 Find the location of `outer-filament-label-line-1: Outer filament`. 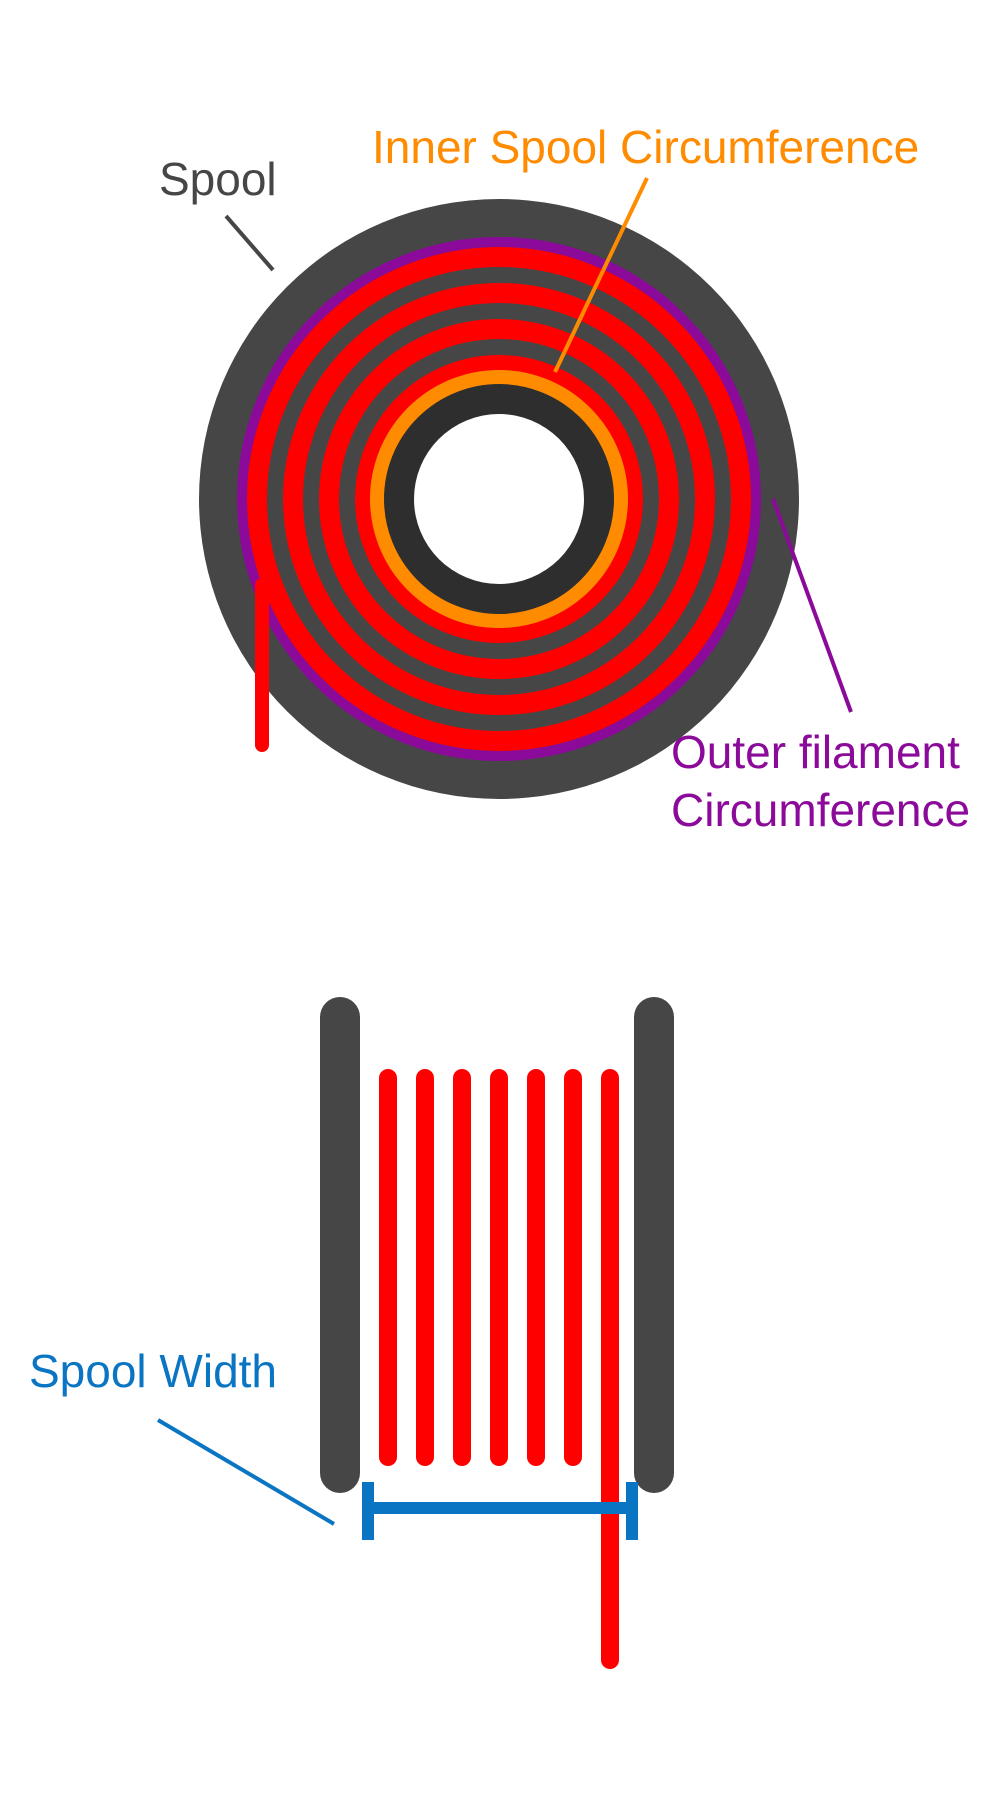

outer-filament-label-line-1: Outer filament is located at coordinates (815, 752).